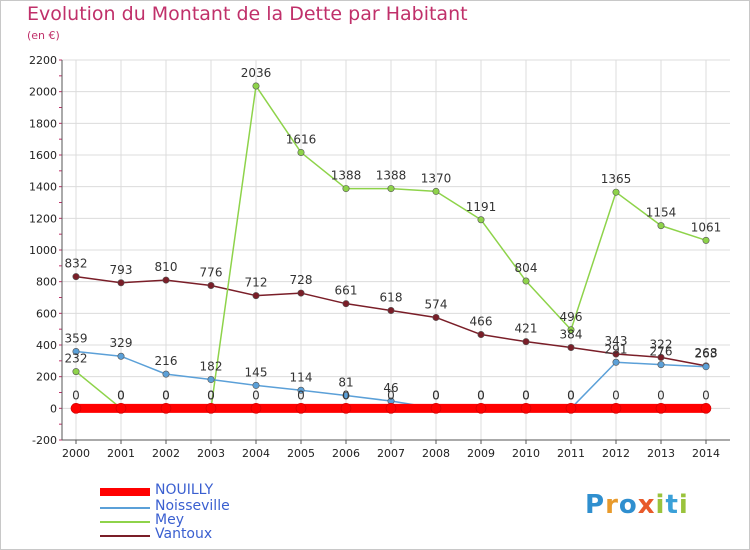 The width and height of the screenshot is (750, 550). What do you see at coordinates (76, 338) in the screenshot?
I see `data-label-noisseville: 359` at bounding box center [76, 338].